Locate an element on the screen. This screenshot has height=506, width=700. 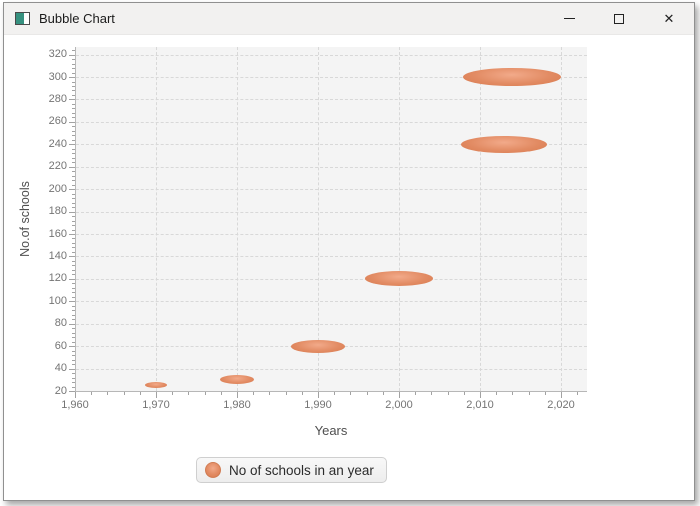
x-tick-label: 1,970 is located at coordinates (156, 405).